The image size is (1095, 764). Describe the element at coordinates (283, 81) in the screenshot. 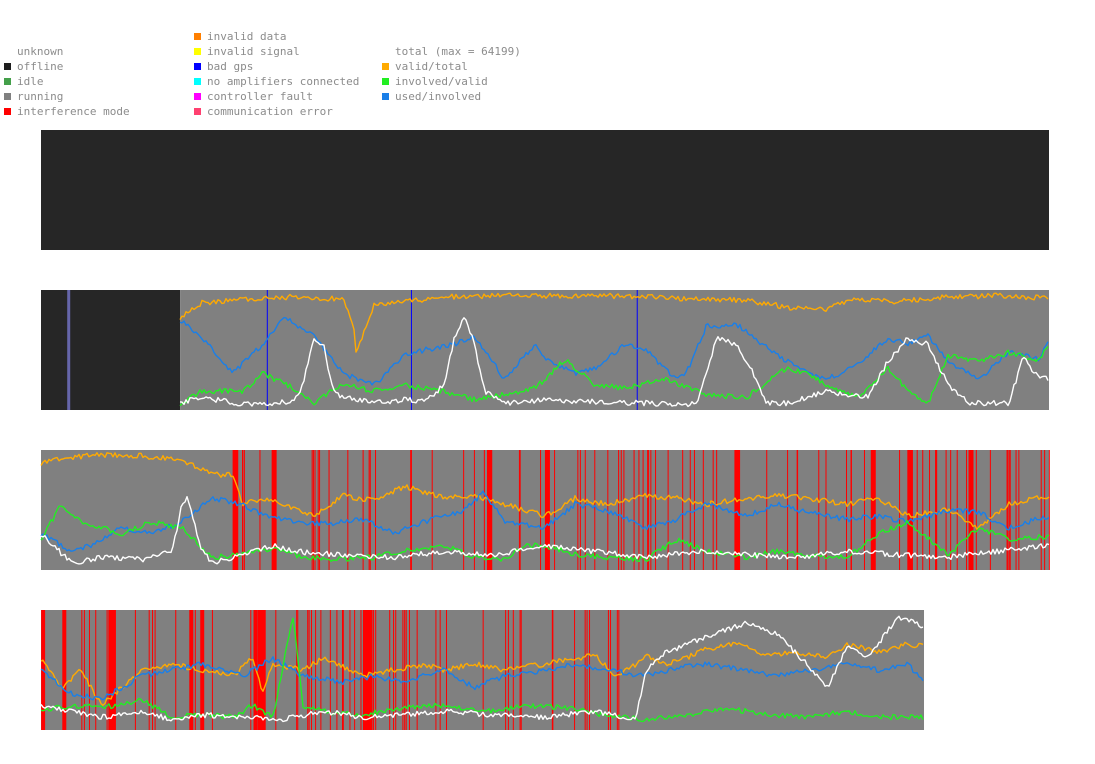

I see `legend-label: no amplifiers connected` at that location.